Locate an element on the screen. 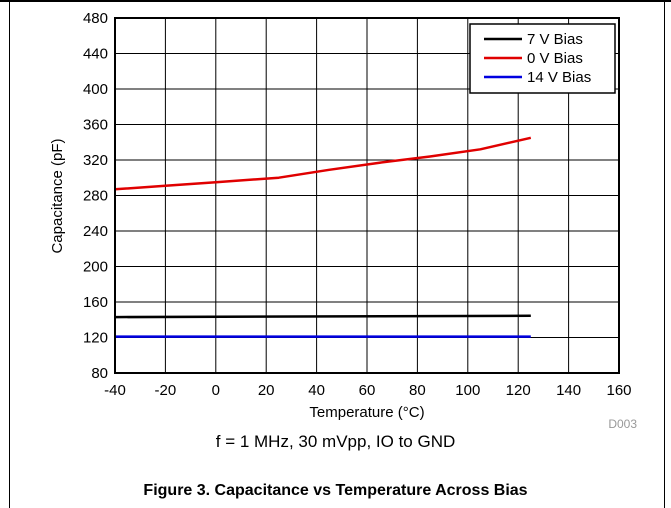 This screenshot has width=671, height=508. y-tick-label: 320 is located at coordinates (95, 160).